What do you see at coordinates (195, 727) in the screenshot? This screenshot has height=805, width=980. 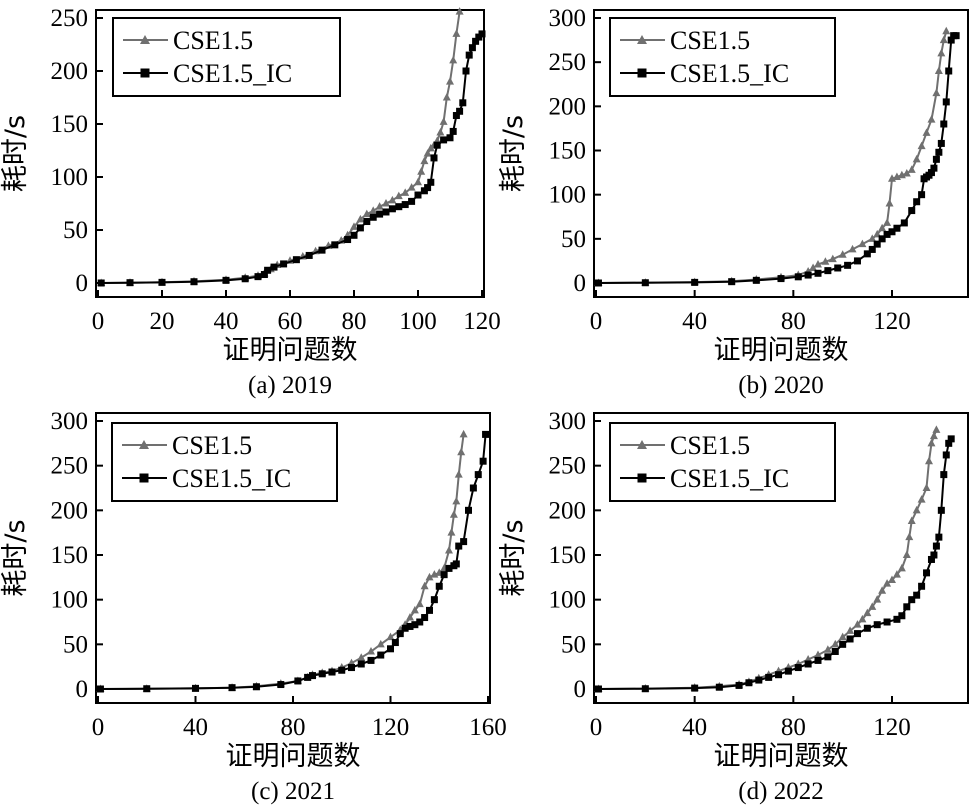 I see `x-tick-label: 40` at bounding box center [195, 727].